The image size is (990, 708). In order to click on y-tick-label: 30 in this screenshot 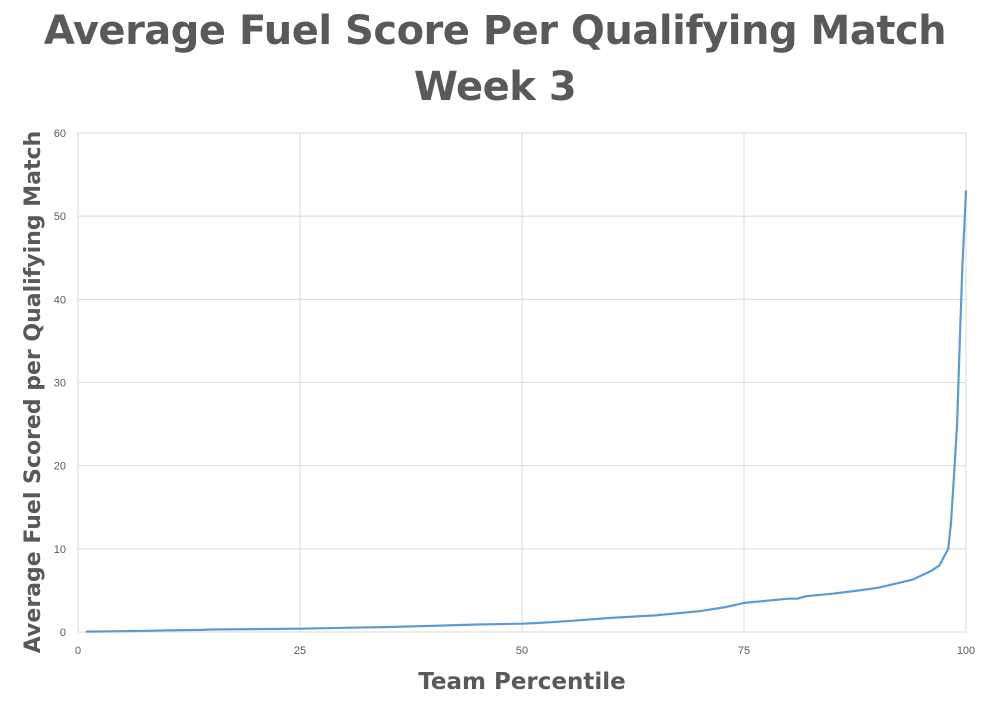, I will do `click(60, 384)`.